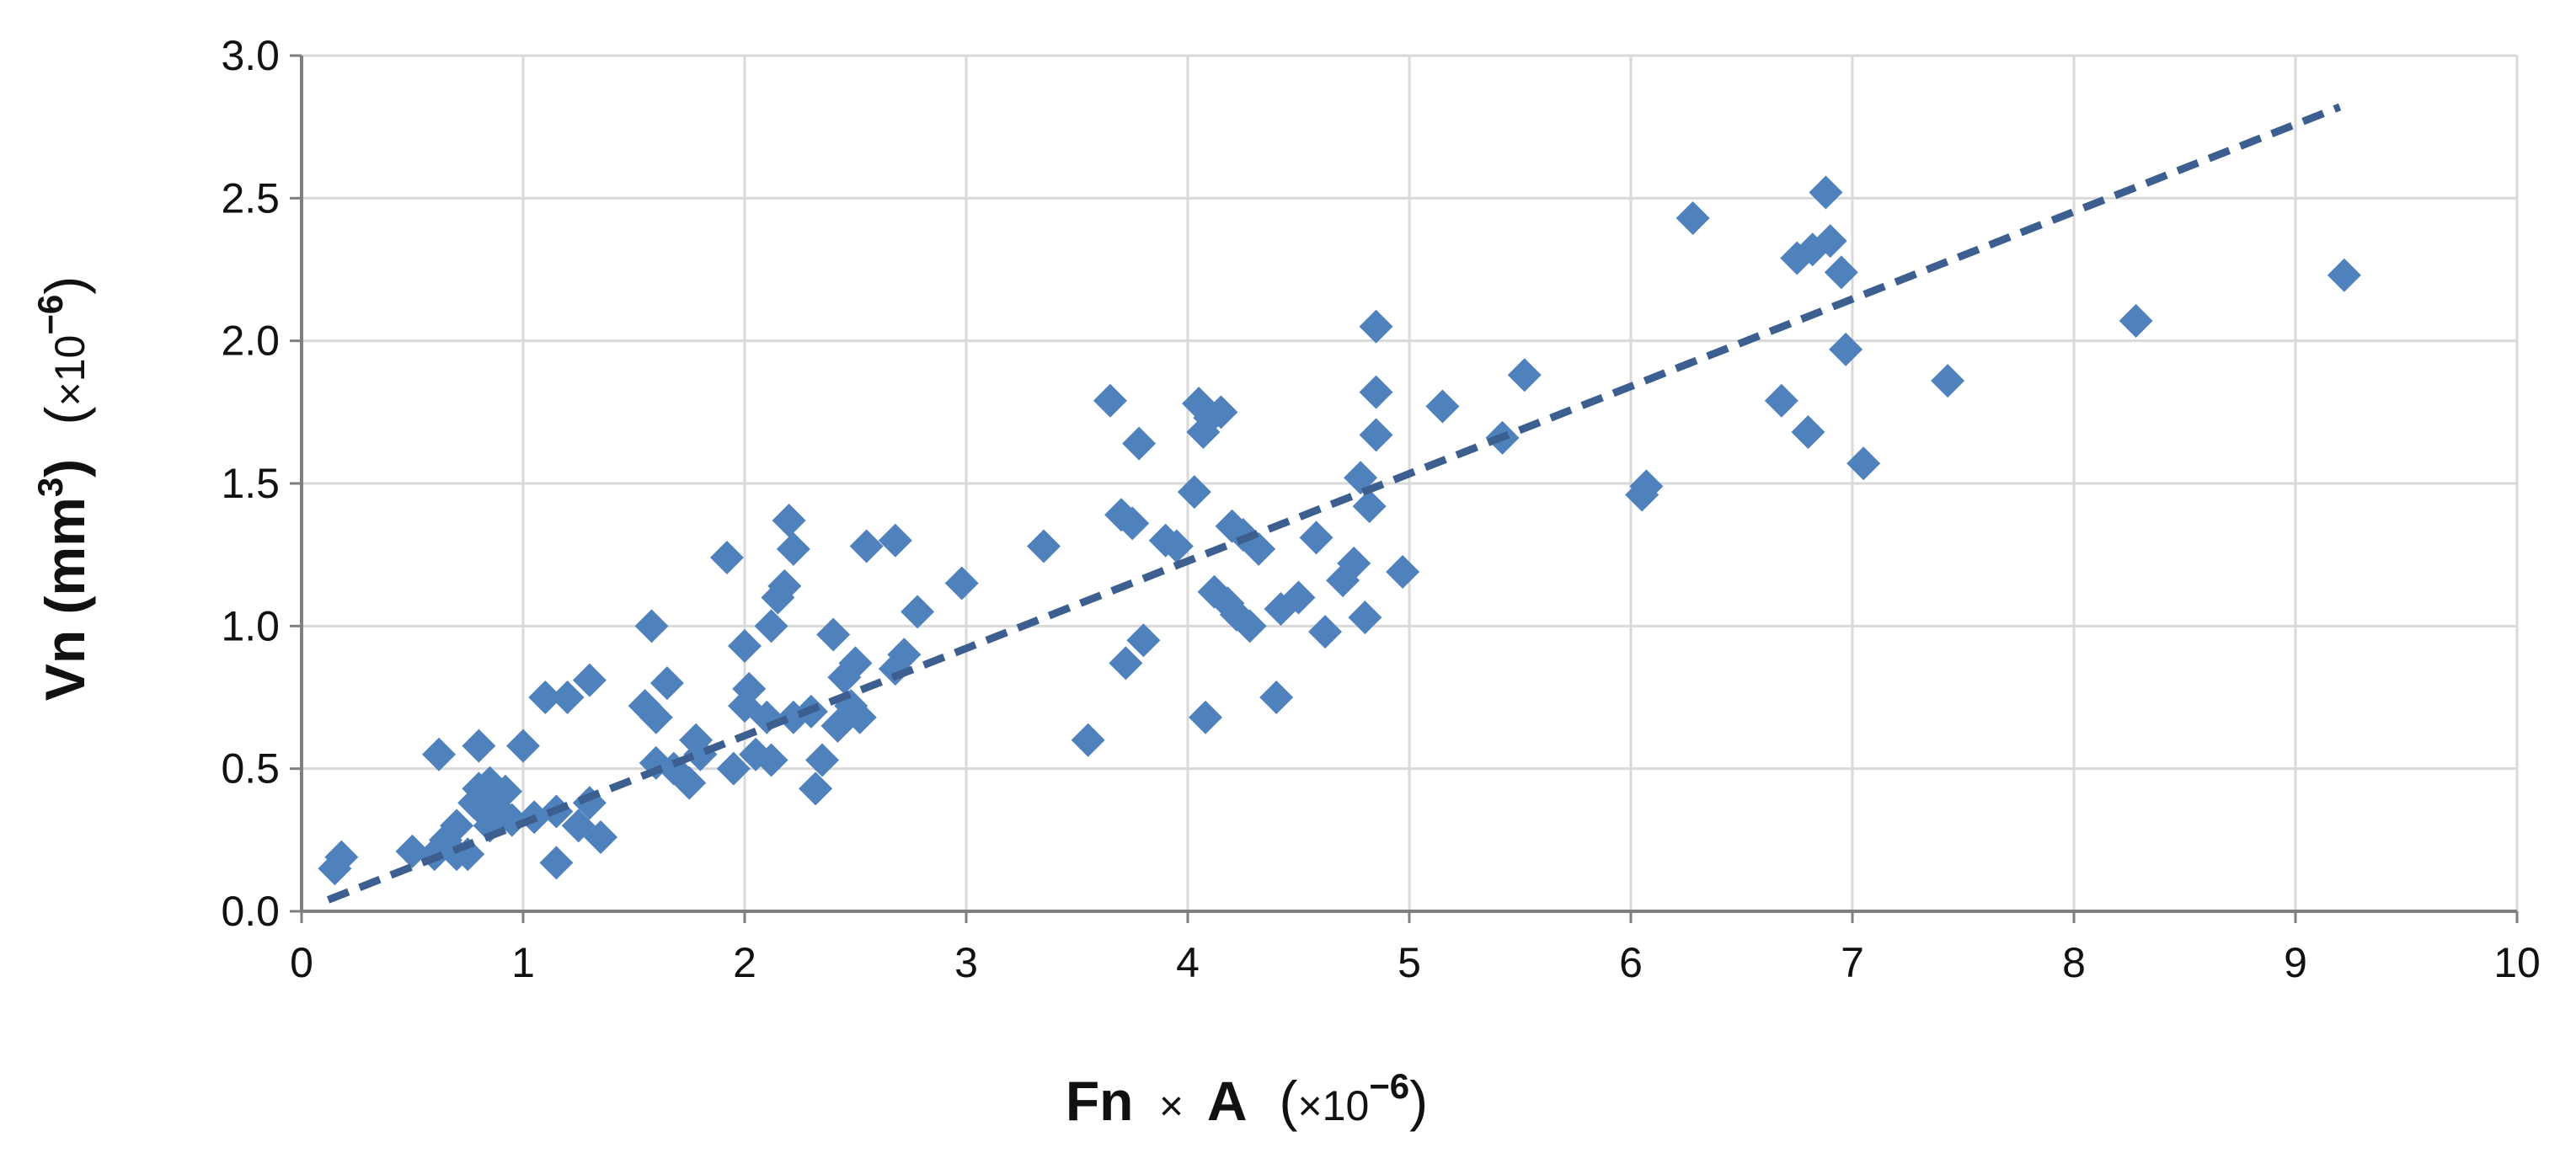 This screenshot has height=1153, width=2576. I want to click on x-tick-labels: 0 1 2 3 4 5 6 7 8 9 10, so click(1415, 962).